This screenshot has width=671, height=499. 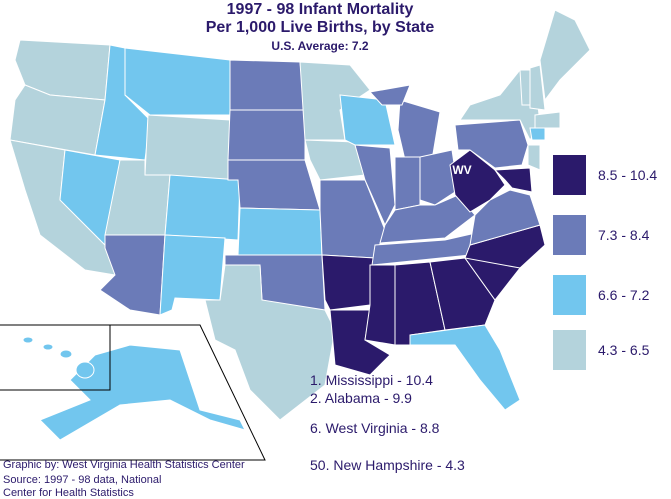 I want to click on ranking: 2. Alabama - 9.9, so click(x=361, y=398).